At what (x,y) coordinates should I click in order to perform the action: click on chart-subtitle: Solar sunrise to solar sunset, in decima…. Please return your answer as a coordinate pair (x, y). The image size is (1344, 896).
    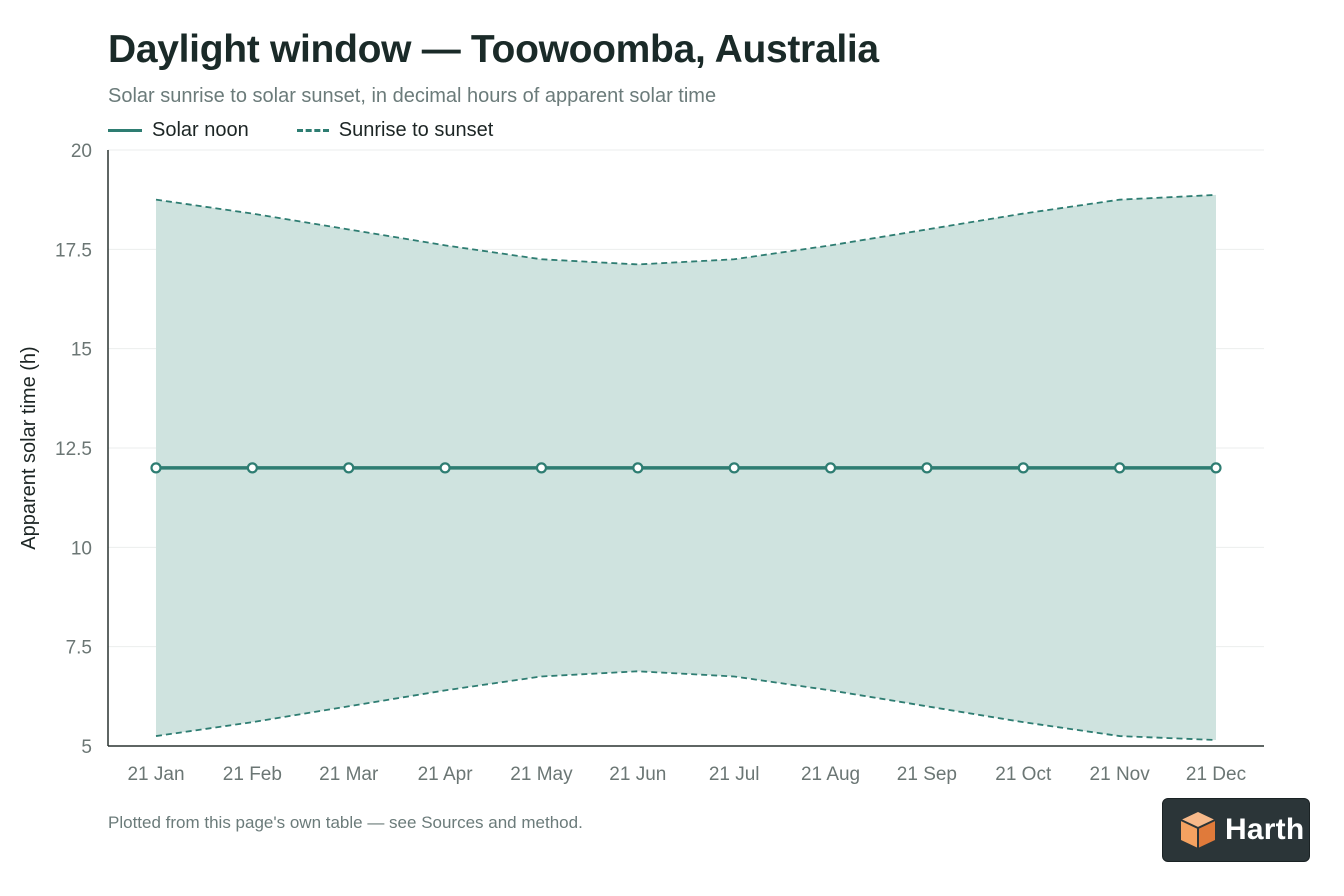
    Looking at the image, I should click on (412, 96).